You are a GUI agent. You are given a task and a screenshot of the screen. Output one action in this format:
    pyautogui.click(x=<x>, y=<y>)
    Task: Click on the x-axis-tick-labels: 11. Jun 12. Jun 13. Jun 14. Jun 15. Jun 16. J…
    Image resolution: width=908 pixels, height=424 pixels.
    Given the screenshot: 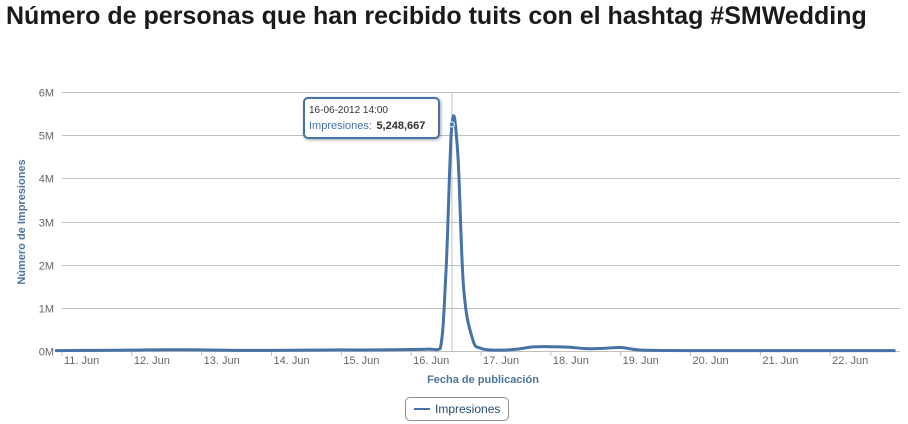 What is the action you would take?
    pyautogui.click(x=464, y=359)
    